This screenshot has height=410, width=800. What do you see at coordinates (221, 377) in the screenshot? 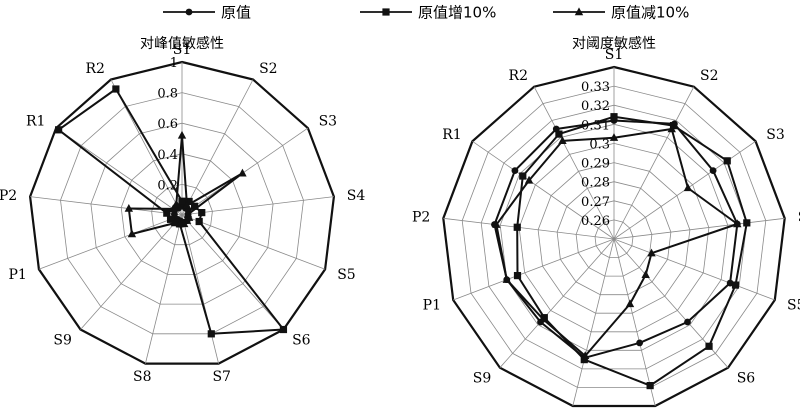
I see `axis-label-s7: S7` at bounding box center [221, 377].